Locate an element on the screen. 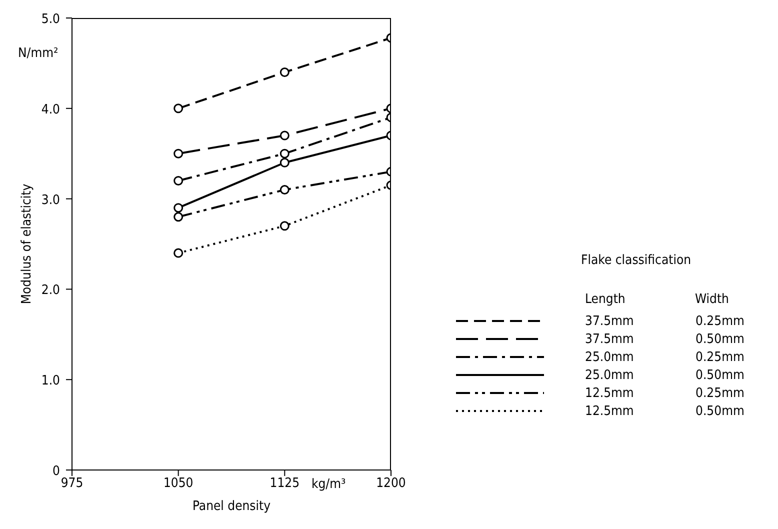 This screenshot has height=529, width=778. text: Width is located at coordinates (712, 299).